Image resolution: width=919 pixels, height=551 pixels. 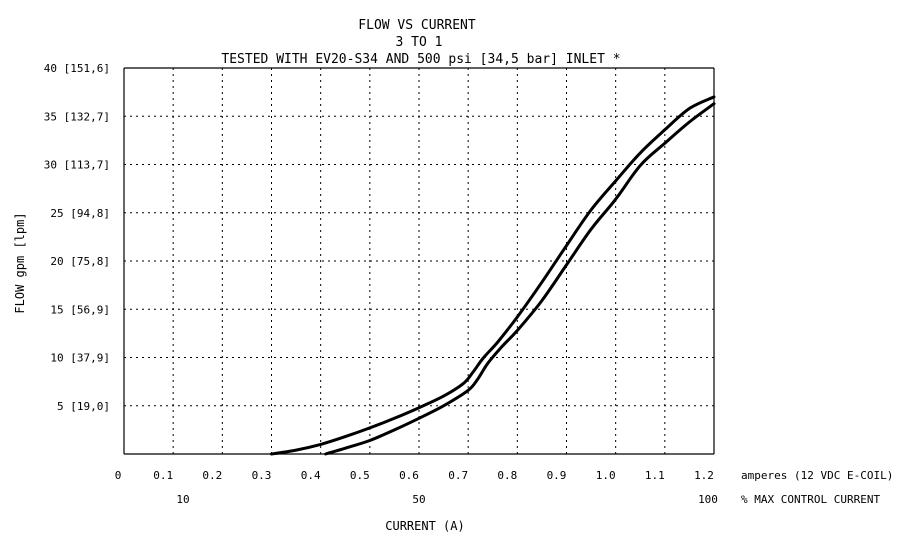 I want to click on x-tick-label: 0.9, so click(x=557, y=475).